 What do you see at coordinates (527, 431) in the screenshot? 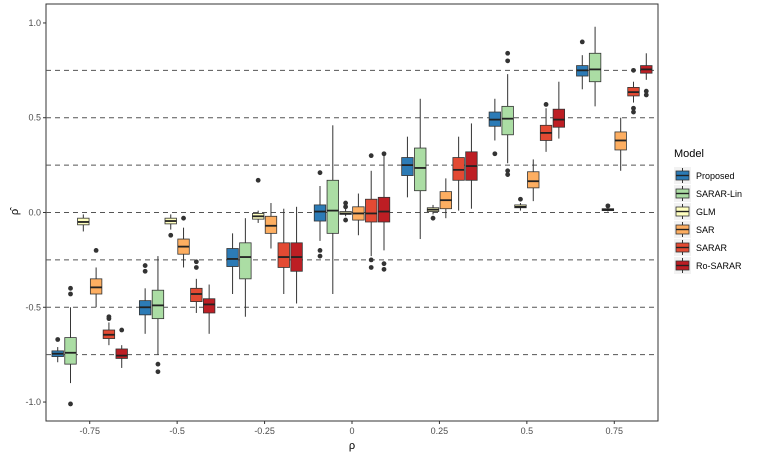
I see `x-tick-label: 0.5` at bounding box center [527, 431].